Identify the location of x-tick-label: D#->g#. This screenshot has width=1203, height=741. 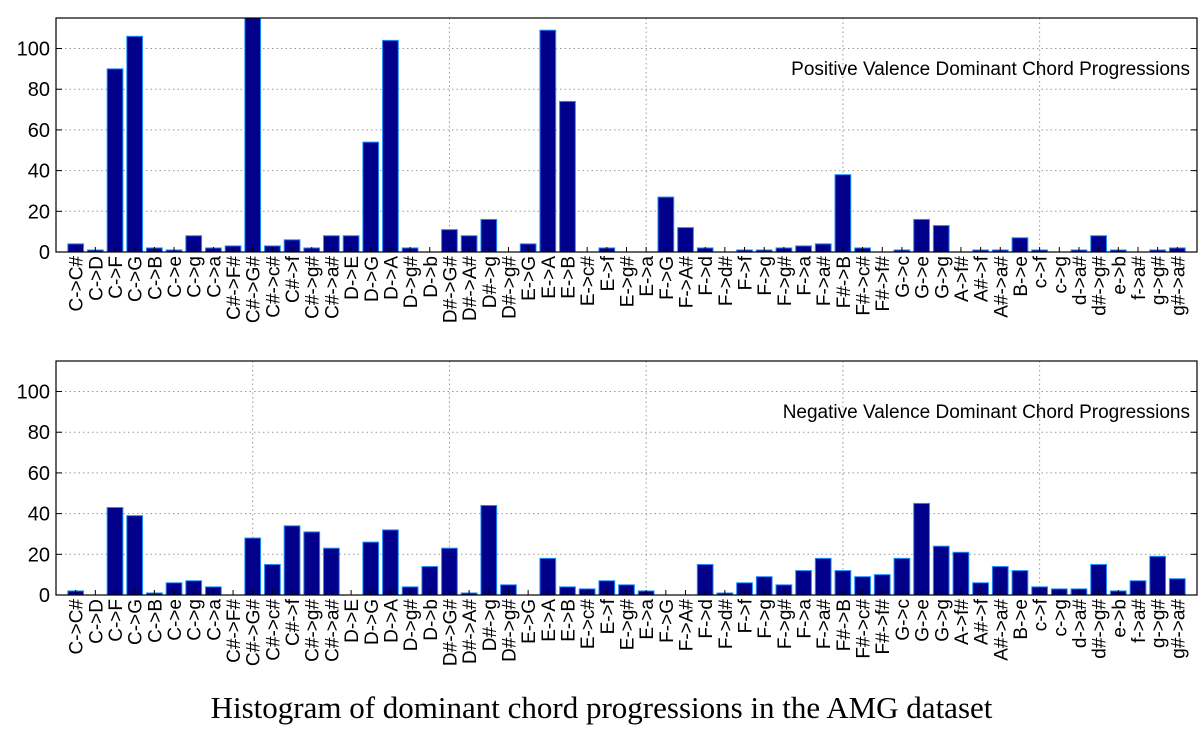
(509, 287).